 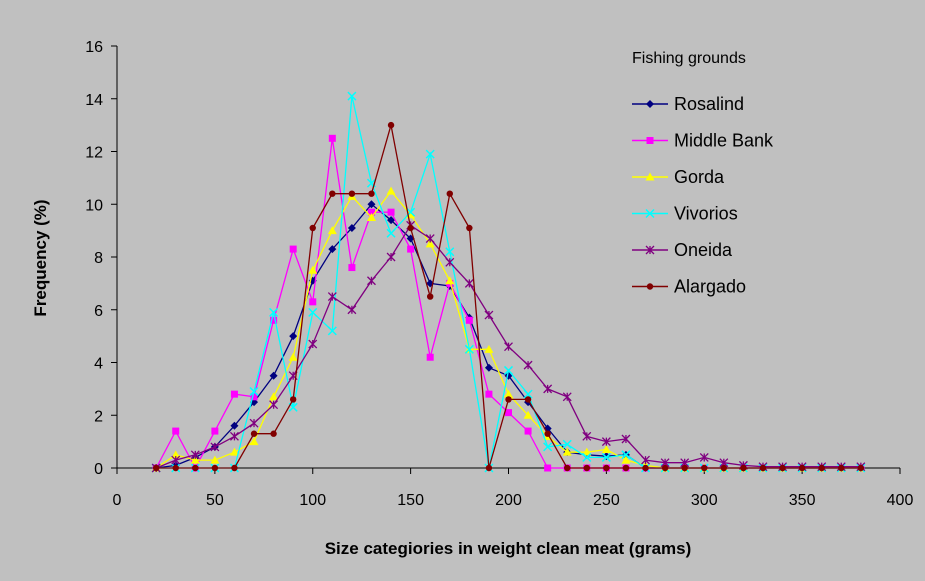 What do you see at coordinates (900, 500) in the screenshot?
I see `x-tick-label: 400` at bounding box center [900, 500].